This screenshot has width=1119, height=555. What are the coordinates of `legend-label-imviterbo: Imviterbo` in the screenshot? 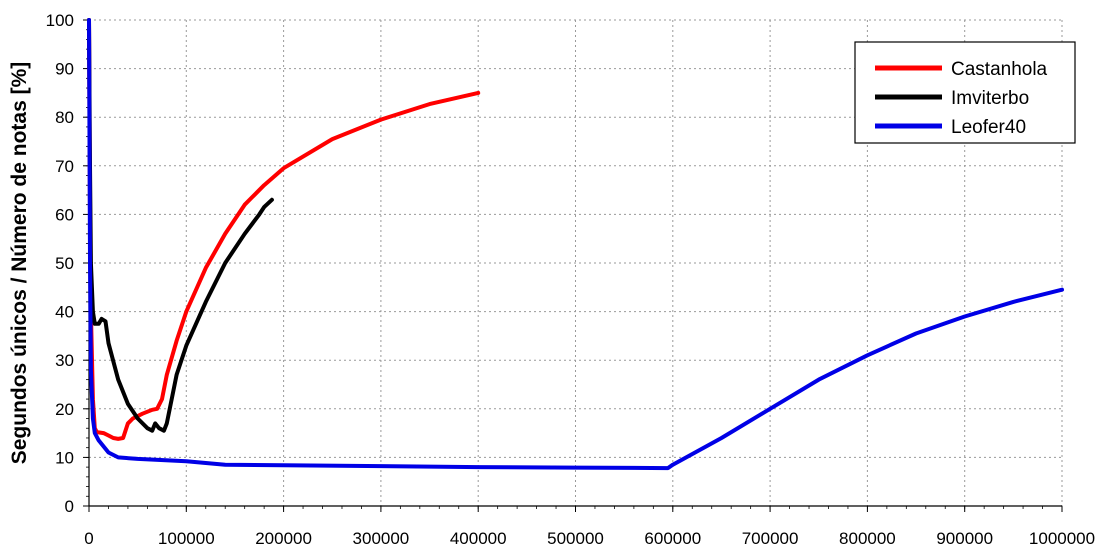 It's located at (990, 98).